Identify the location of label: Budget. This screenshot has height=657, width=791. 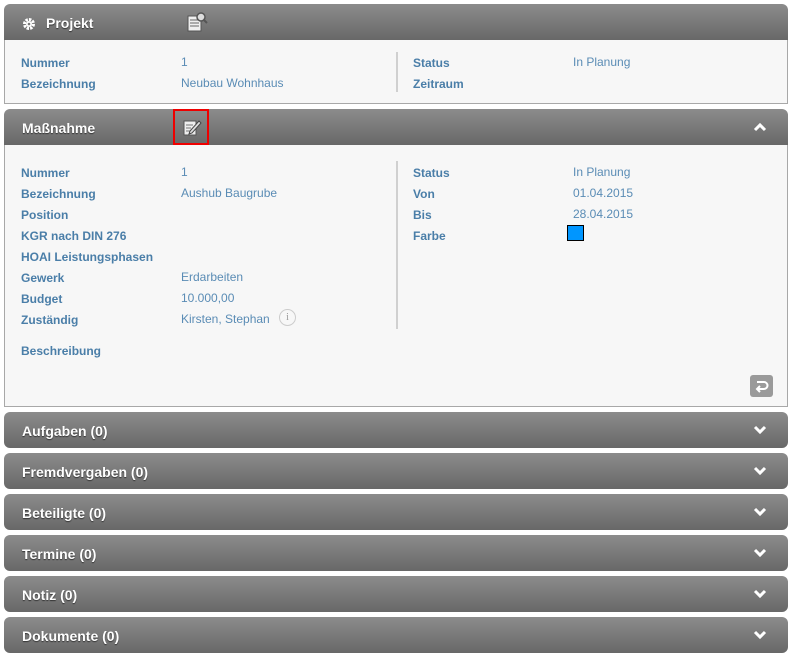
(42, 299).